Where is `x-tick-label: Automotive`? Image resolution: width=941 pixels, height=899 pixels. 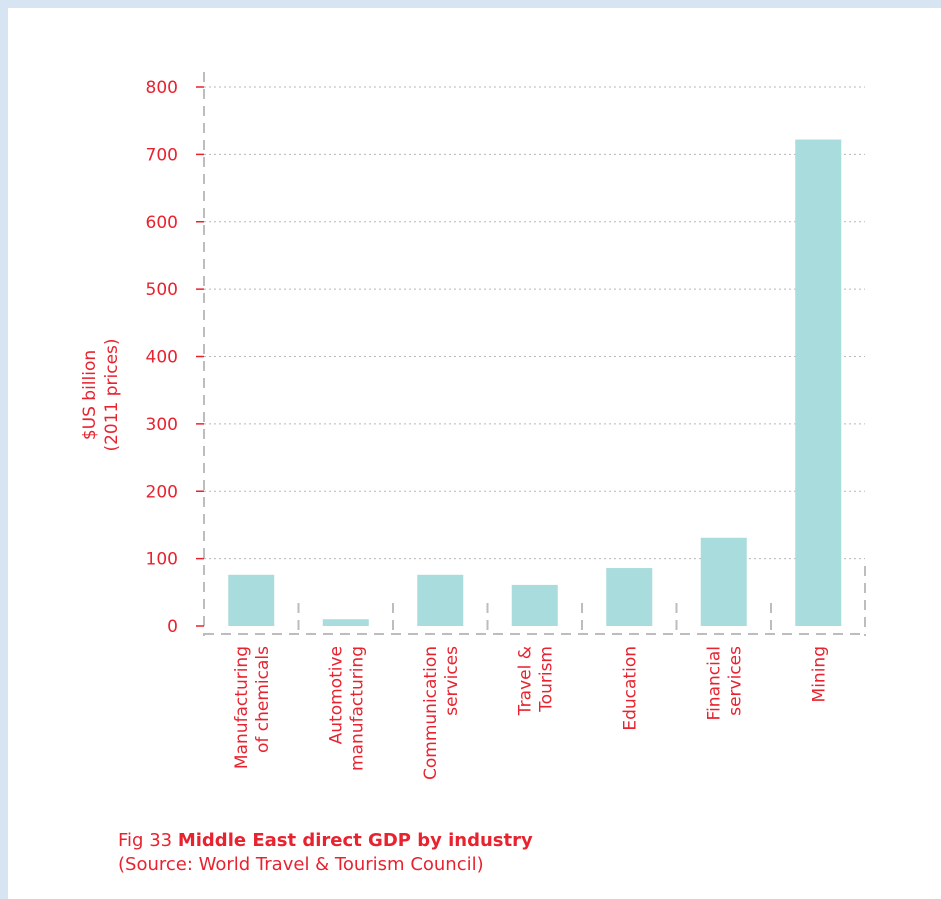 x-tick-label: Automotive is located at coordinates (336, 695).